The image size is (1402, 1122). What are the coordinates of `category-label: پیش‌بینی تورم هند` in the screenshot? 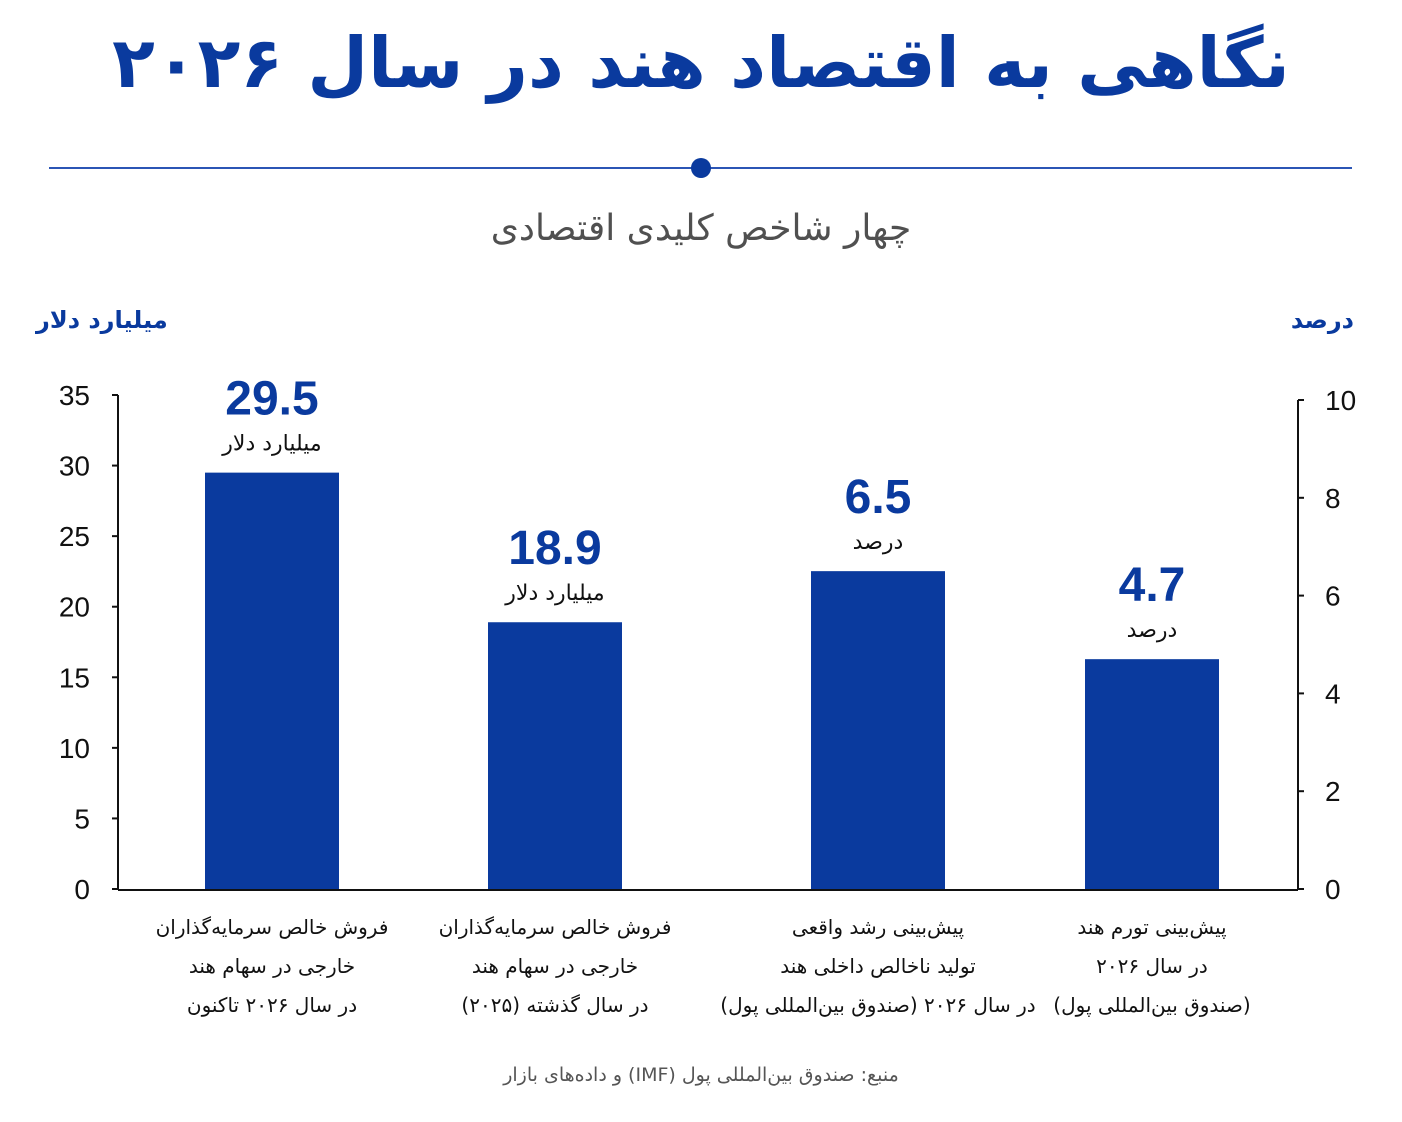 It's located at (1151, 927).